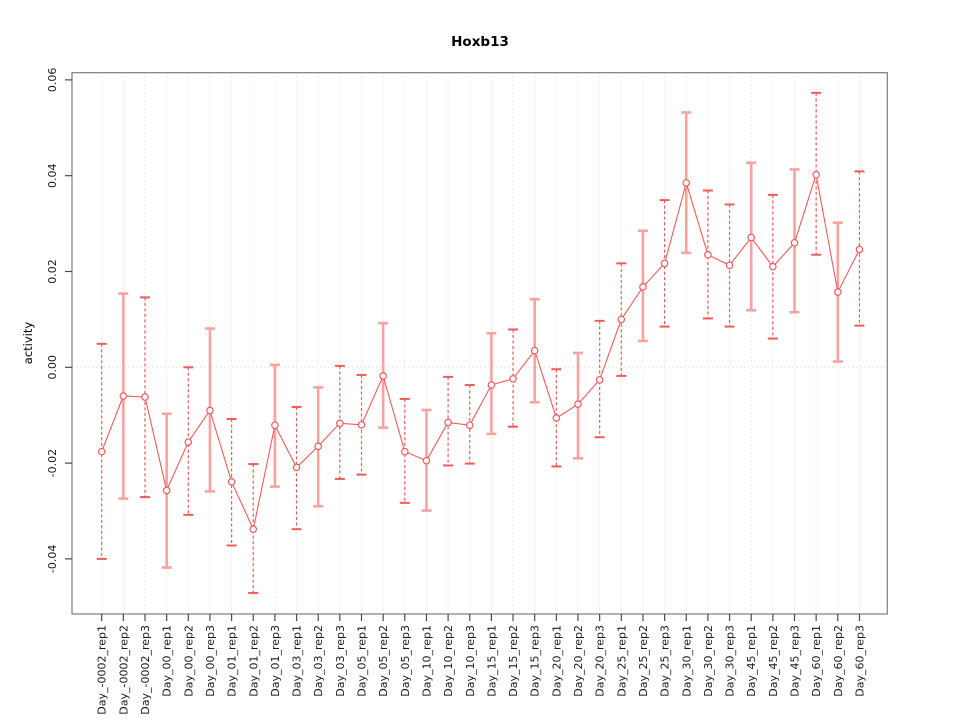  What do you see at coordinates (513, 661) in the screenshot?
I see `x-tick-label: Day_15_rep2` at bounding box center [513, 661].